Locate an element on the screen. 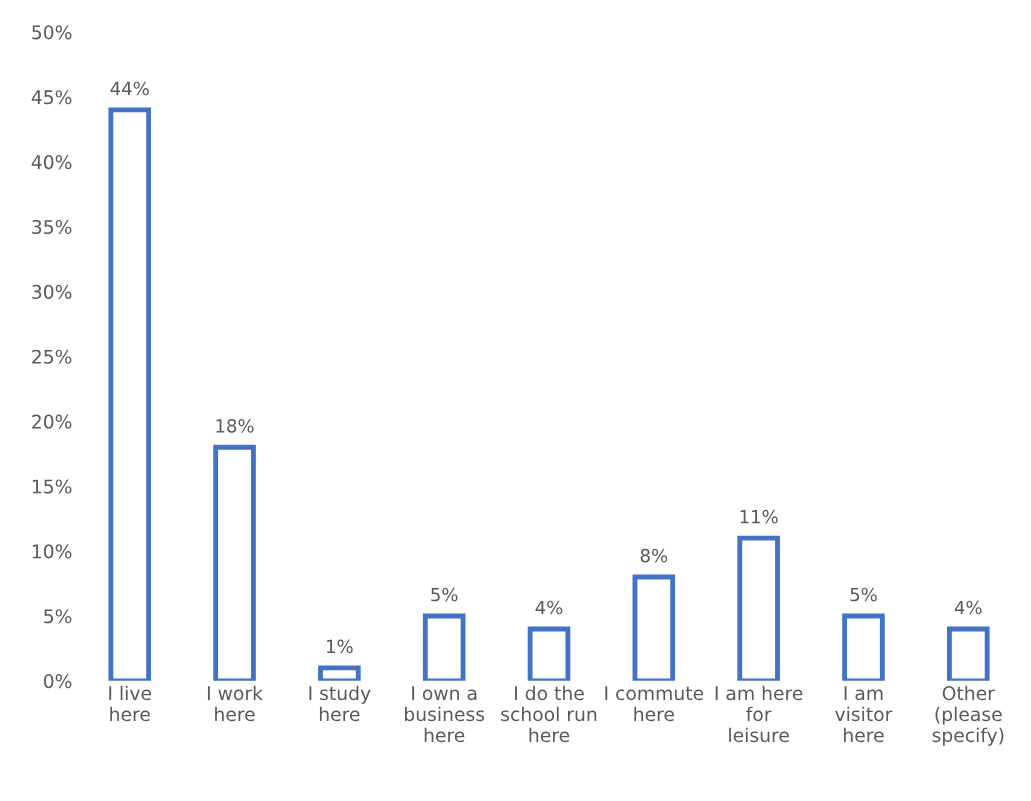 This screenshot has height=801, width=1031. data-label: 18% is located at coordinates (235, 426).